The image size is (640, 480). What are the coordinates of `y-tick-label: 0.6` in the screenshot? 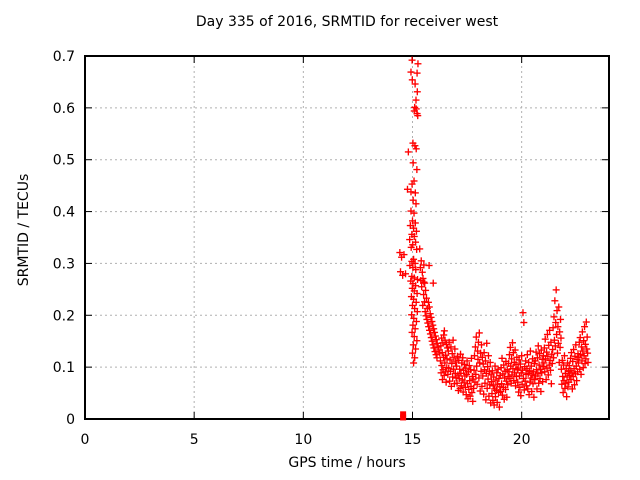 It's located at (64, 109).